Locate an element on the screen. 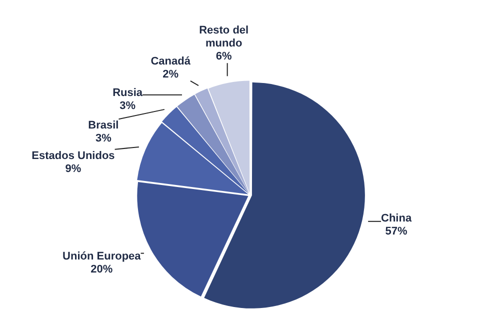 The width and height of the screenshot is (500, 322). slice-label: Rusia is located at coordinates (128, 92).